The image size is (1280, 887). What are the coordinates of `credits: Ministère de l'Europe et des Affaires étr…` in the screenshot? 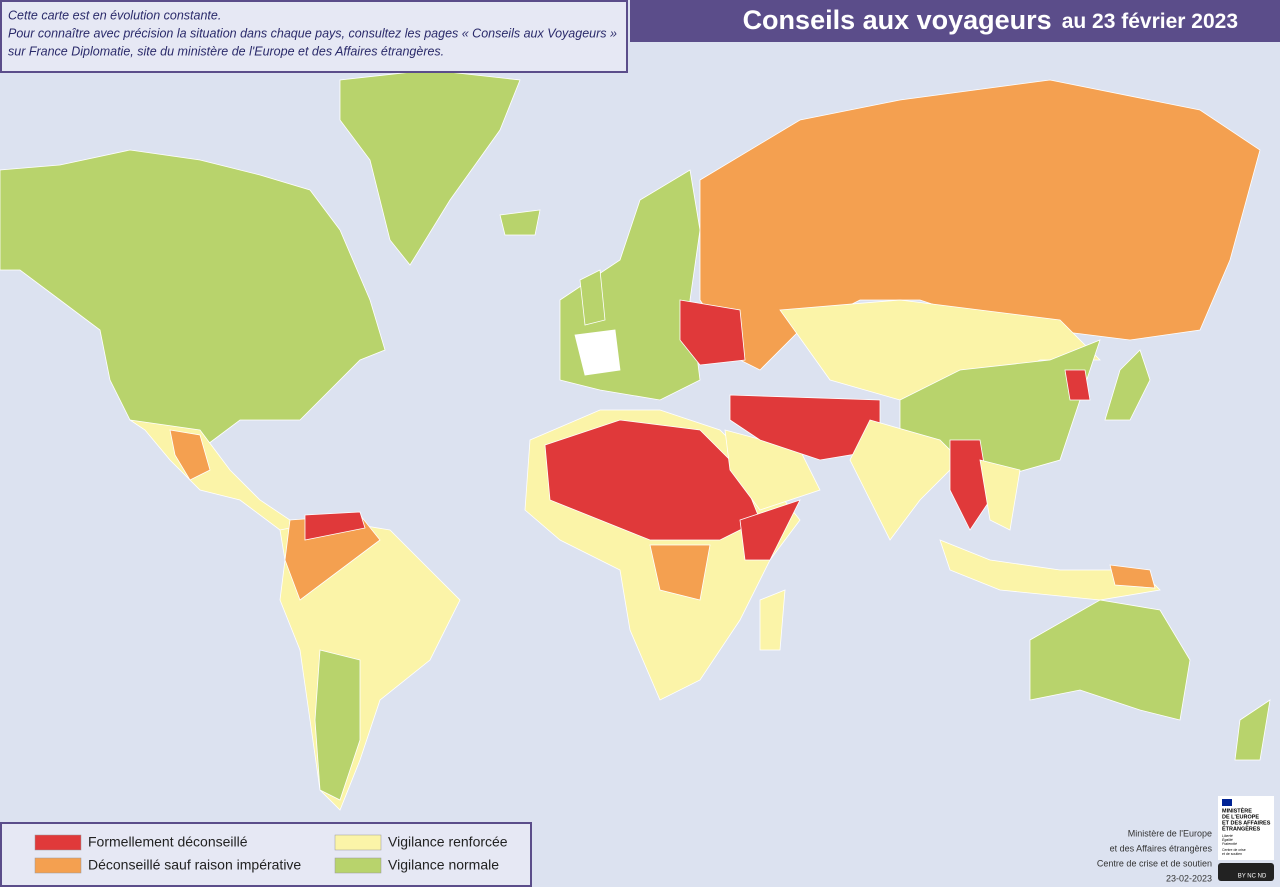 It's located at (1155, 855).